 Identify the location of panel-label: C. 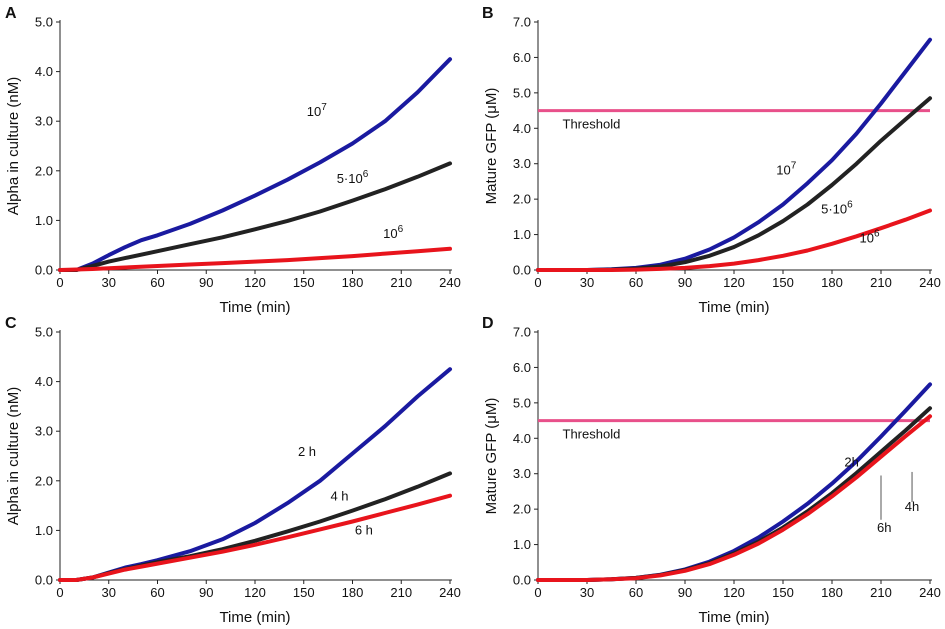
(11, 323).